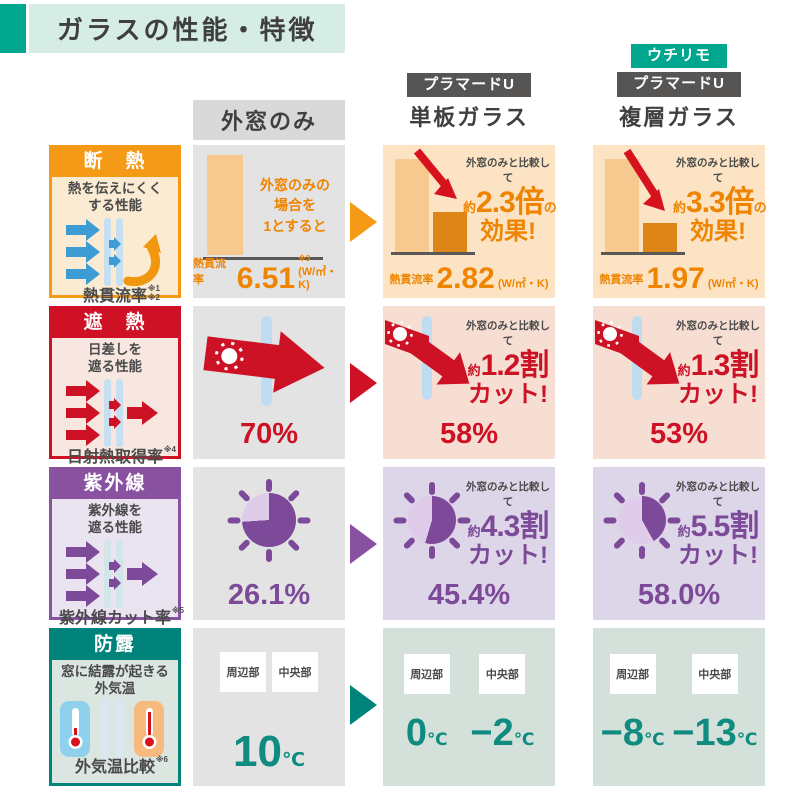 This screenshot has width=800, height=800. Describe the element at coordinates (115, 645) in the screenshot. I see `condensation-row-title: 防露` at that location.